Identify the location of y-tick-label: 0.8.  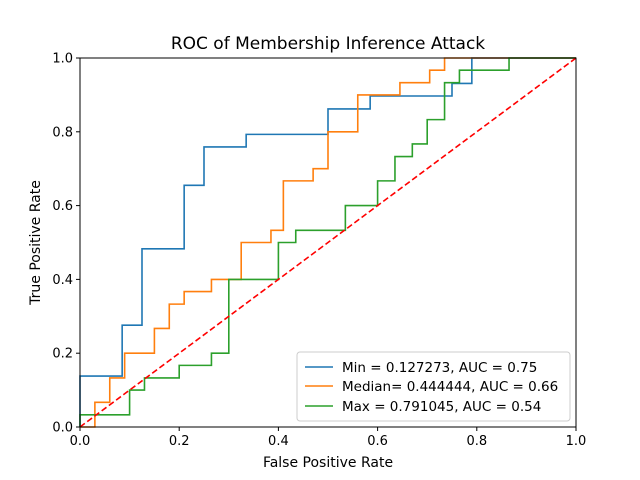
(62, 132).